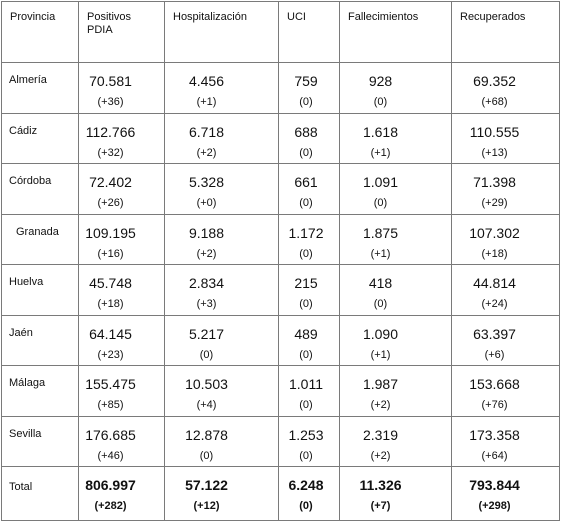  What do you see at coordinates (221, 239) in the screenshot?
I see `hospitalizacion-cell: 9.188 (+2)` at bounding box center [221, 239].